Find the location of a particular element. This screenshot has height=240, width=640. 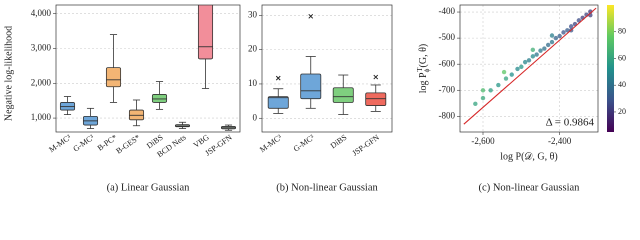

y-tick-label: 20 is located at coordinates (253, 49).